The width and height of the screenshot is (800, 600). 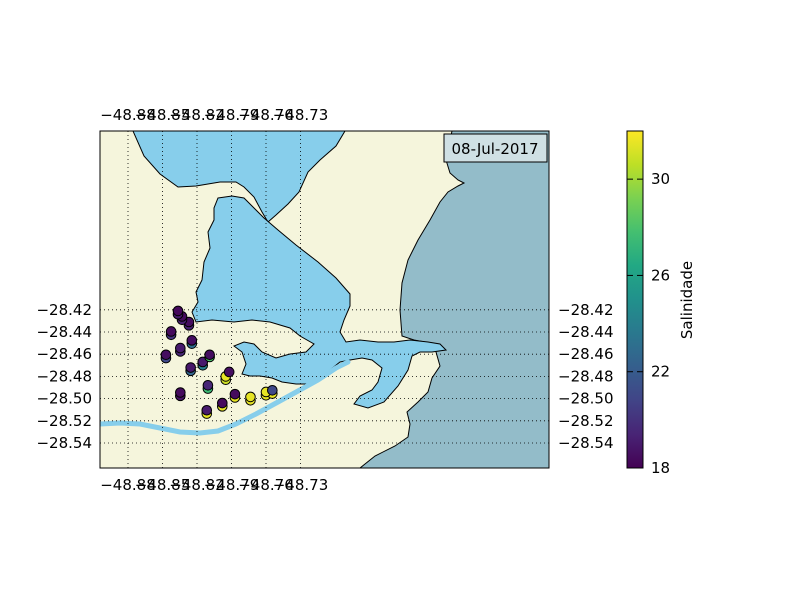 I want to click on colorbar-ticks: 18 22 26 30, so click(x=648, y=323).